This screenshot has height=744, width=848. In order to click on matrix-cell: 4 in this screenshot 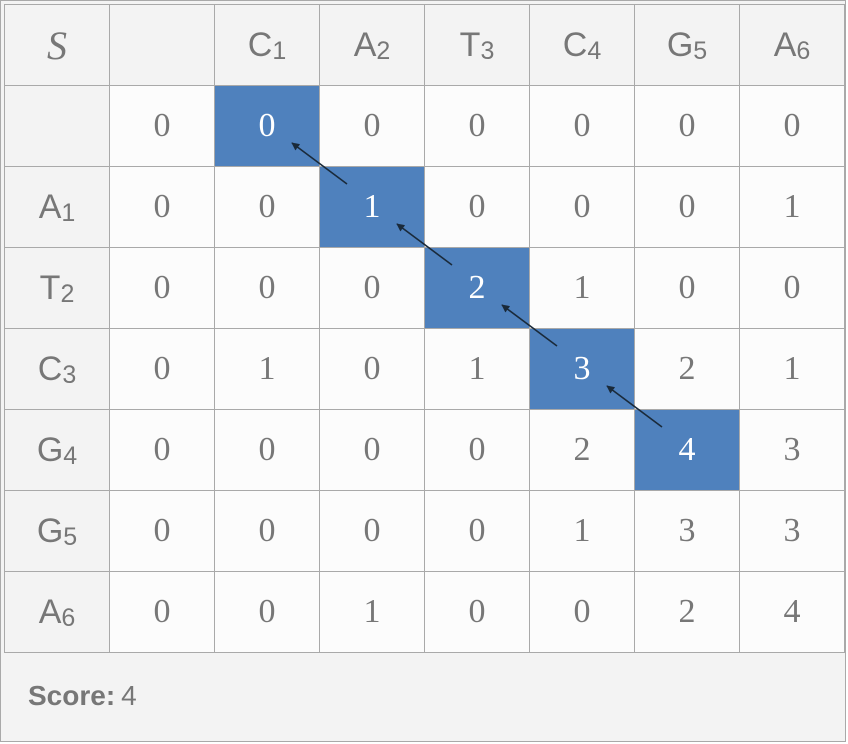, I will do `click(792, 612)`.